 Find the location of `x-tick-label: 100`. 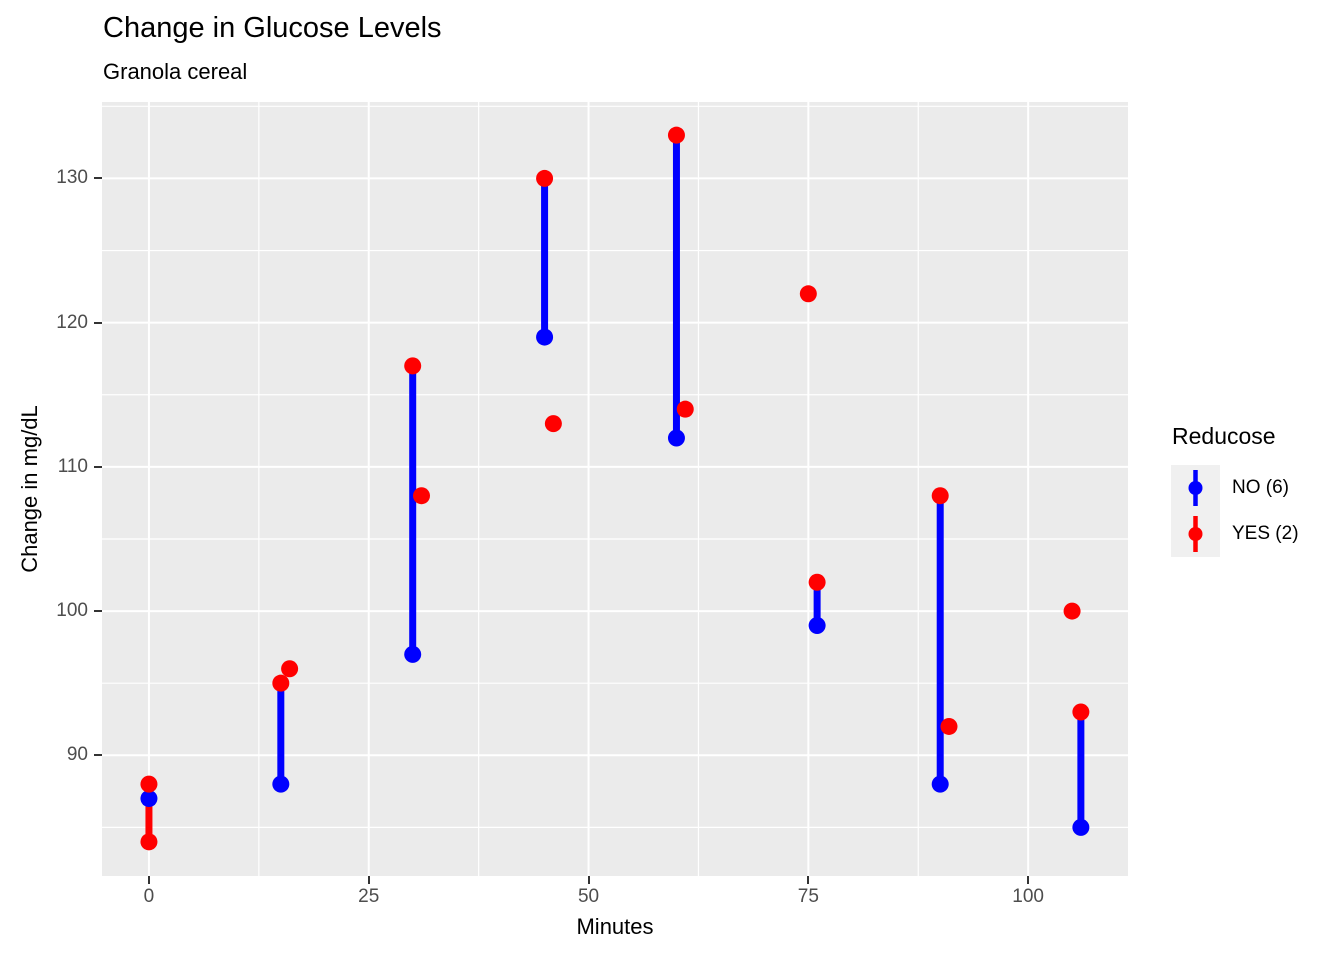

x-tick-label: 100 is located at coordinates (1028, 896).